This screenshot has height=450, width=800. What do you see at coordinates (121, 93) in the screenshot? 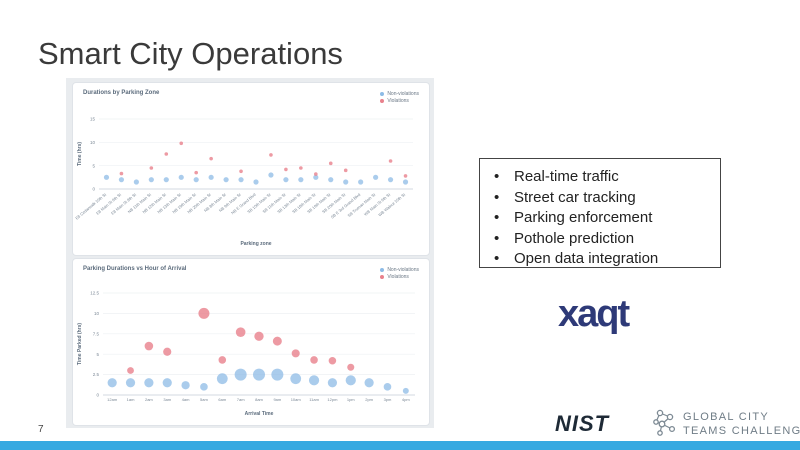
I see `chart-1-title: Durations by Parking Zone` at bounding box center [121, 93].